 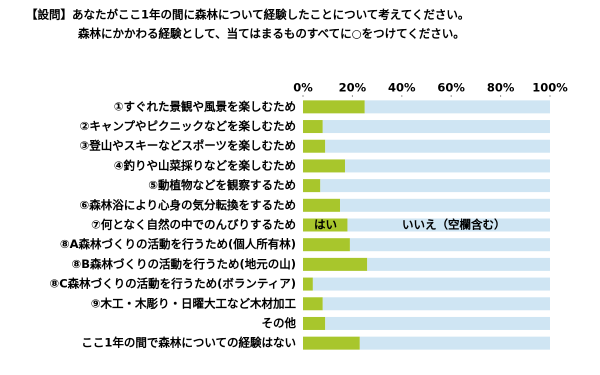 I want to click on category-label: ⑧A森林づくりの活動を行うため(個人所有林), so click(x=178, y=244).